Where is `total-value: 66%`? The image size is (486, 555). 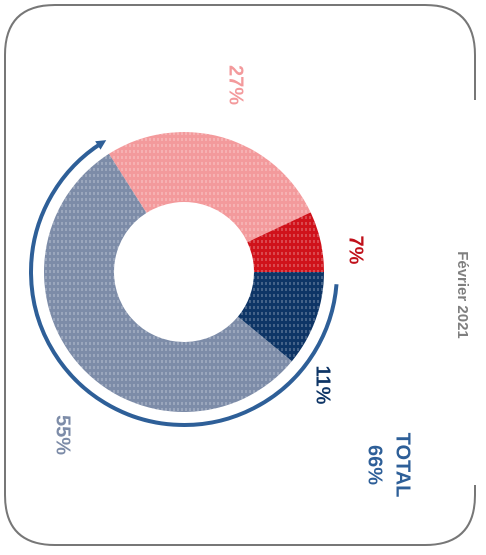
total-value: 66% is located at coordinates (375, 465).